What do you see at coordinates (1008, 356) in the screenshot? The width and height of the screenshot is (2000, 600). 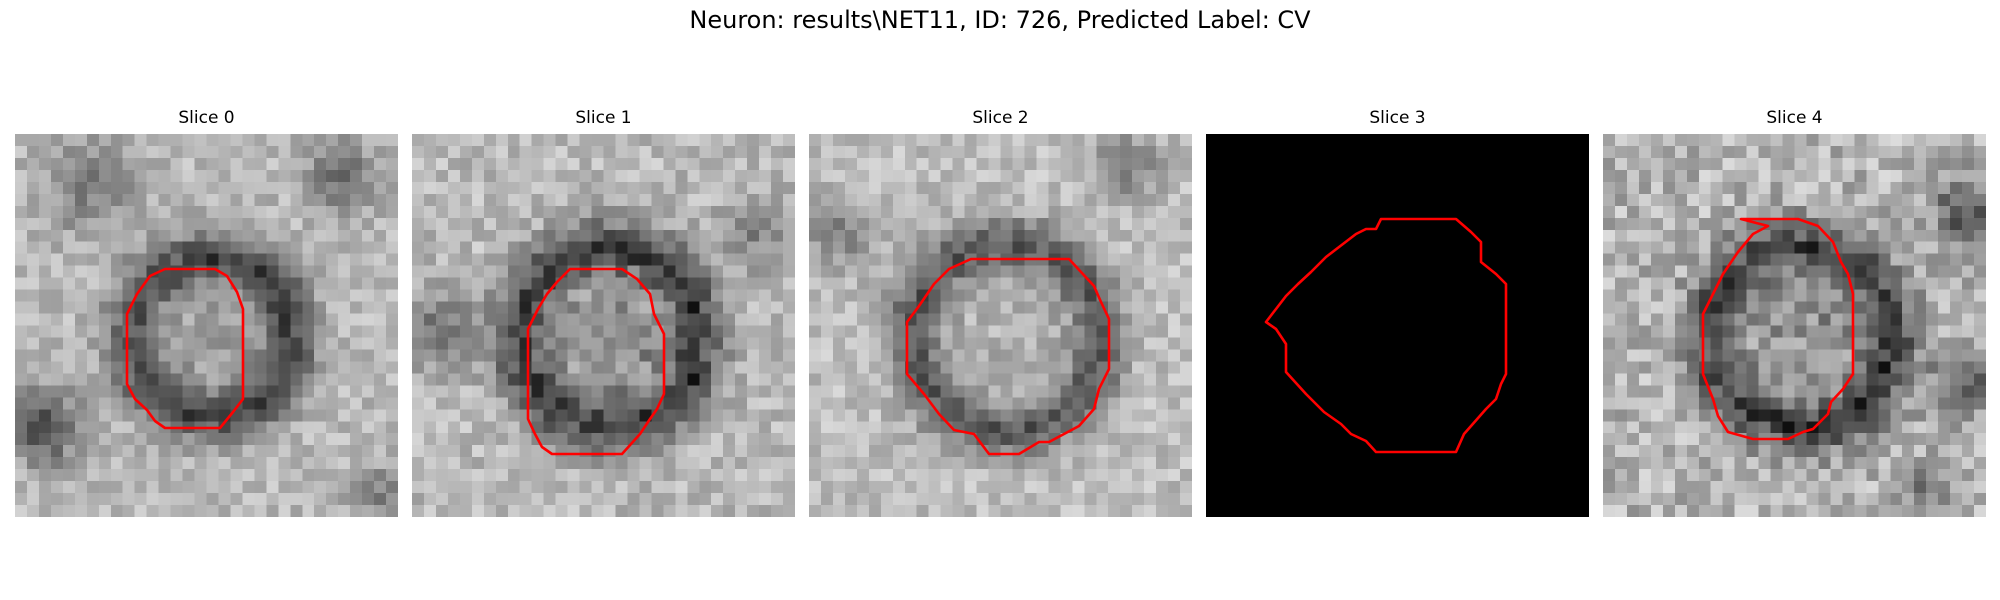 I see `slice-2-contour` at bounding box center [1008, 356].